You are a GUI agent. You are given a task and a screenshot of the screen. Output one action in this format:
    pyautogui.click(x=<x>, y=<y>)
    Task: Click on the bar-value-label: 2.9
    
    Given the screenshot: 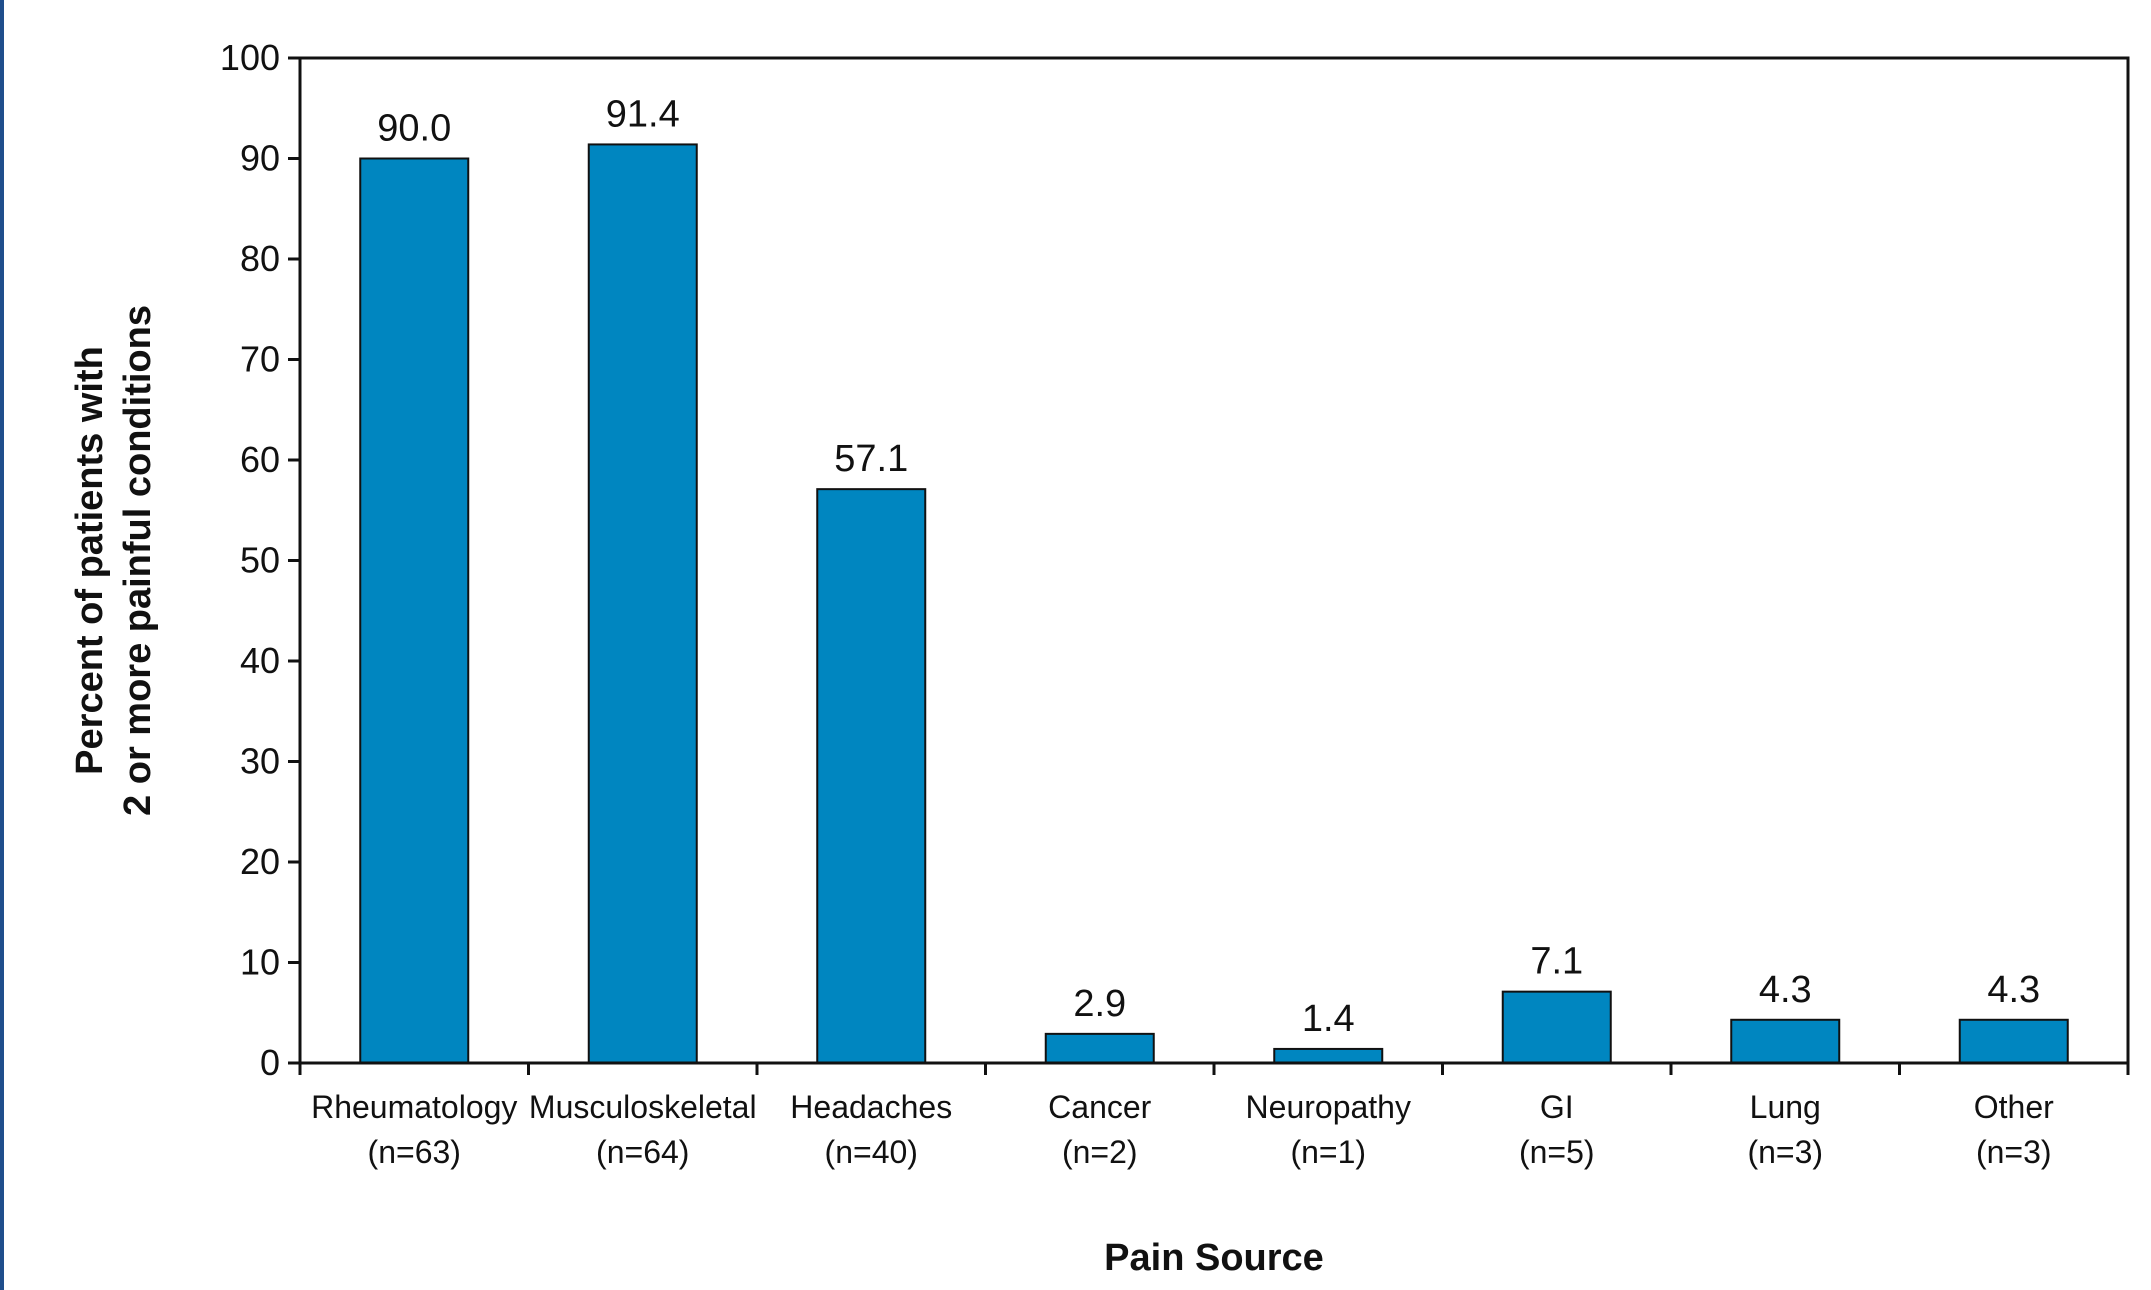 What is the action you would take?
    pyautogui.click(x=1099, y=1004)
    